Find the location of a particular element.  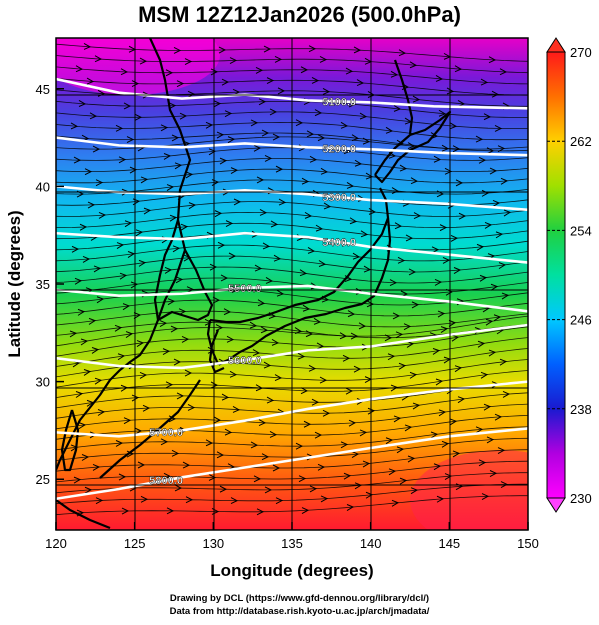

y-tick-label: 25 is located at coordinates (43, 479).